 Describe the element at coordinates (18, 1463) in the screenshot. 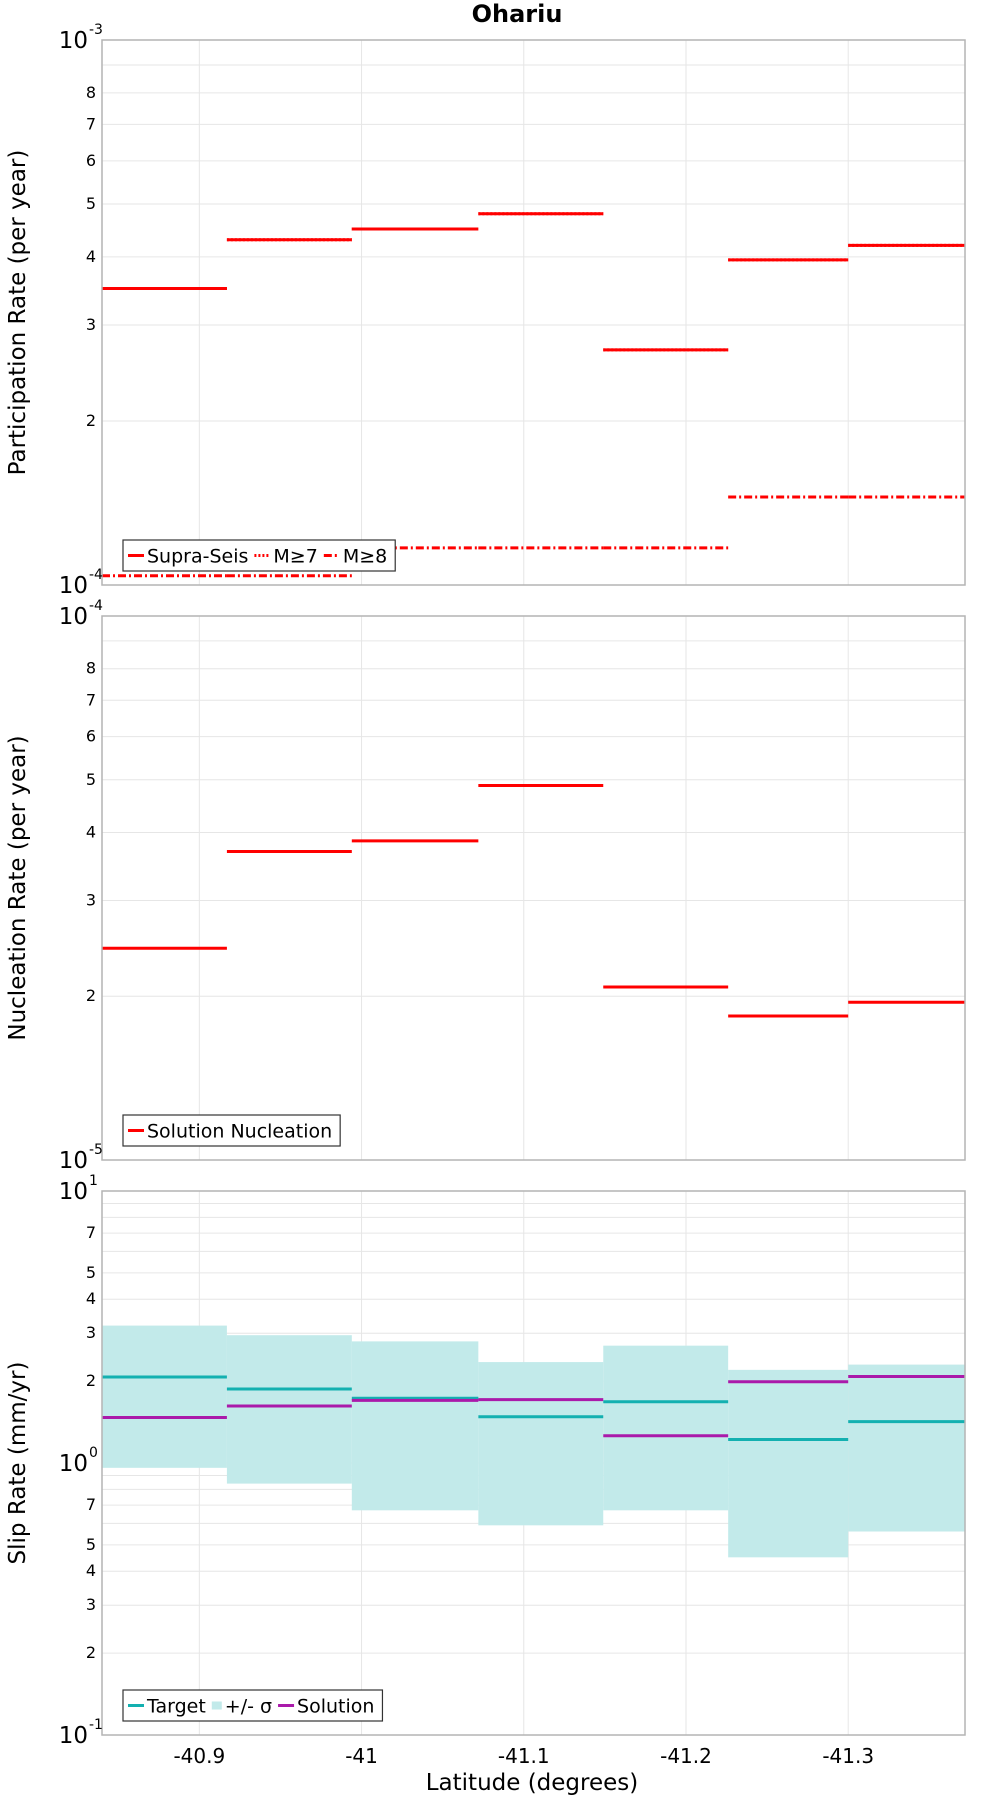

I see `y-axis-label: Slip Rate (mm/yr)` at that location.